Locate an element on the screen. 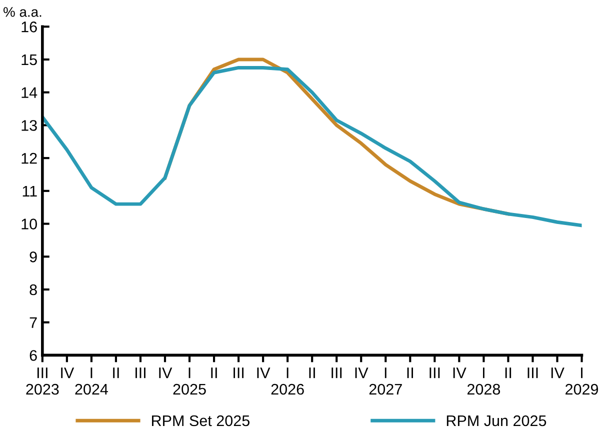 Image resolution: width=606 pixels, height=444 pixels. x-tick-label: I 2028 is located at coordinates (483, 381).